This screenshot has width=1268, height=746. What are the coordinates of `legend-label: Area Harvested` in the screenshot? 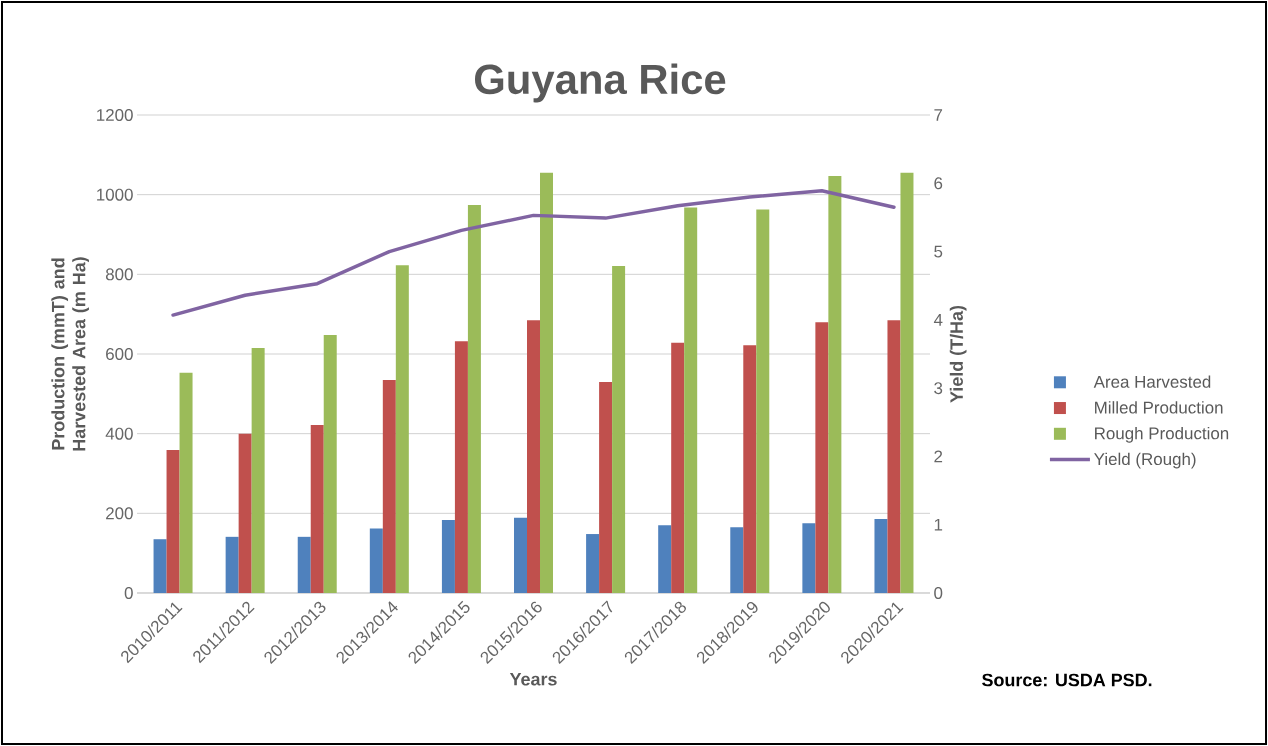 It's located at (1152, 381).